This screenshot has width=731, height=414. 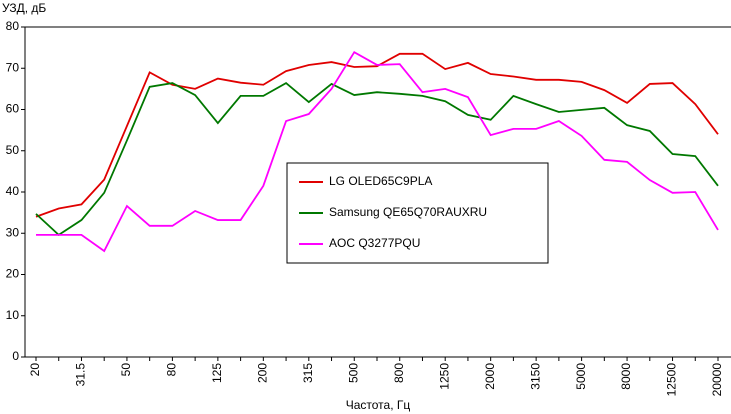 I want to click on legend-box, so click(x=417, y=213).